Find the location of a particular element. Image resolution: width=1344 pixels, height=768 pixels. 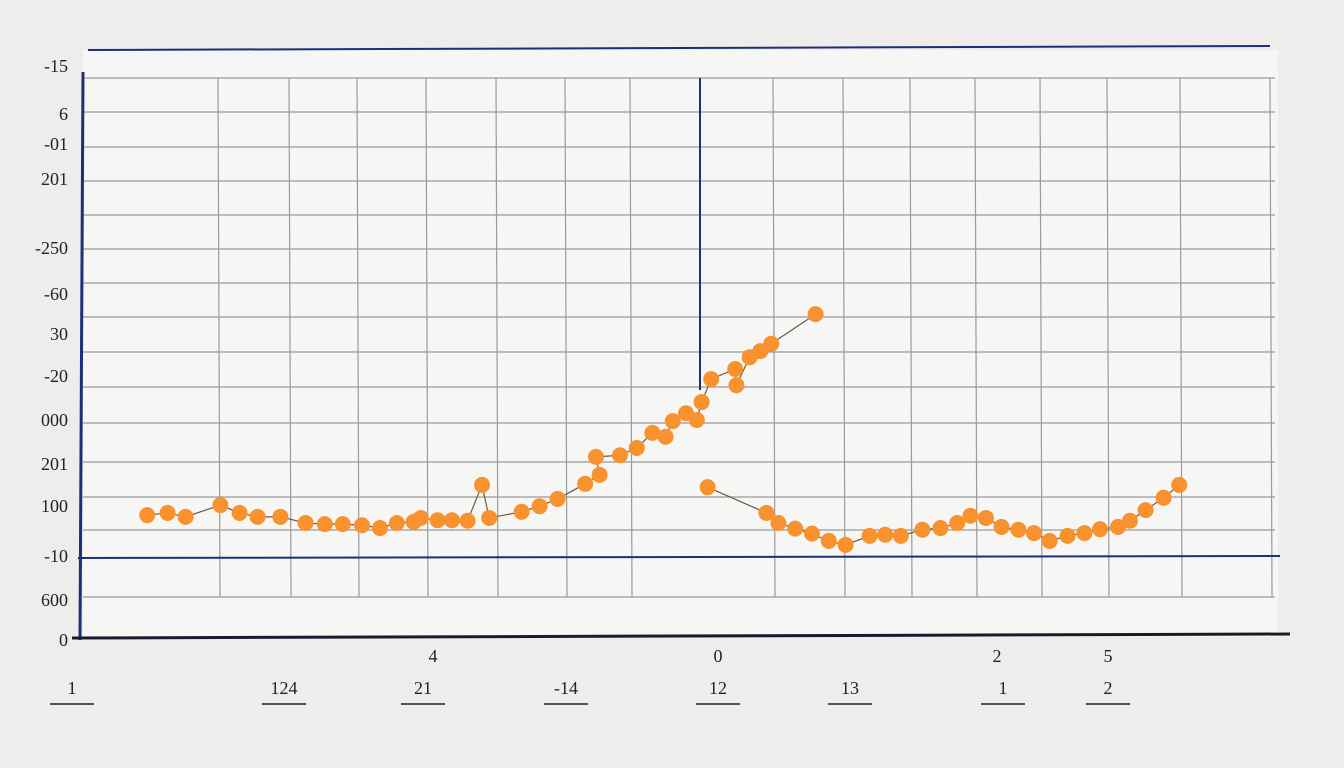

y-label: -250 is located at coordinates (51, 248).